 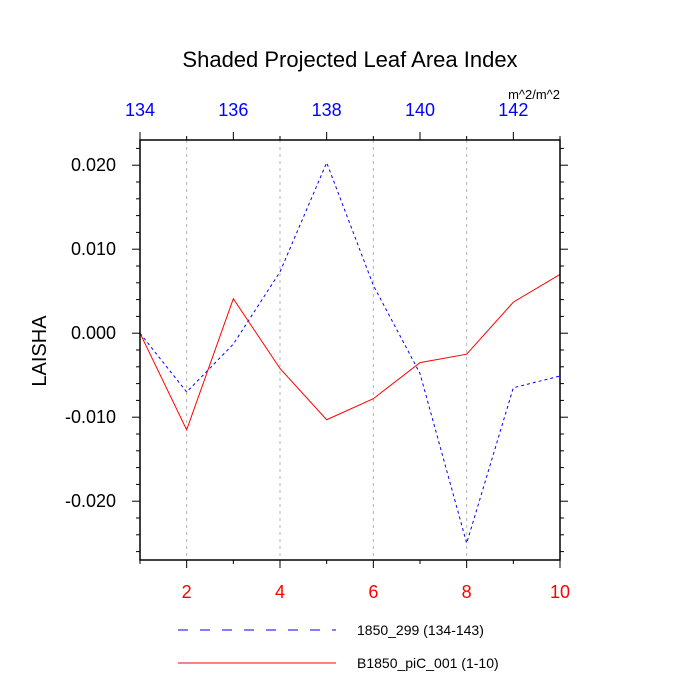 I want to click on legend: 1850_299 (134-143) B1850_piC_001 (1-10), so click(x=338, y=646).